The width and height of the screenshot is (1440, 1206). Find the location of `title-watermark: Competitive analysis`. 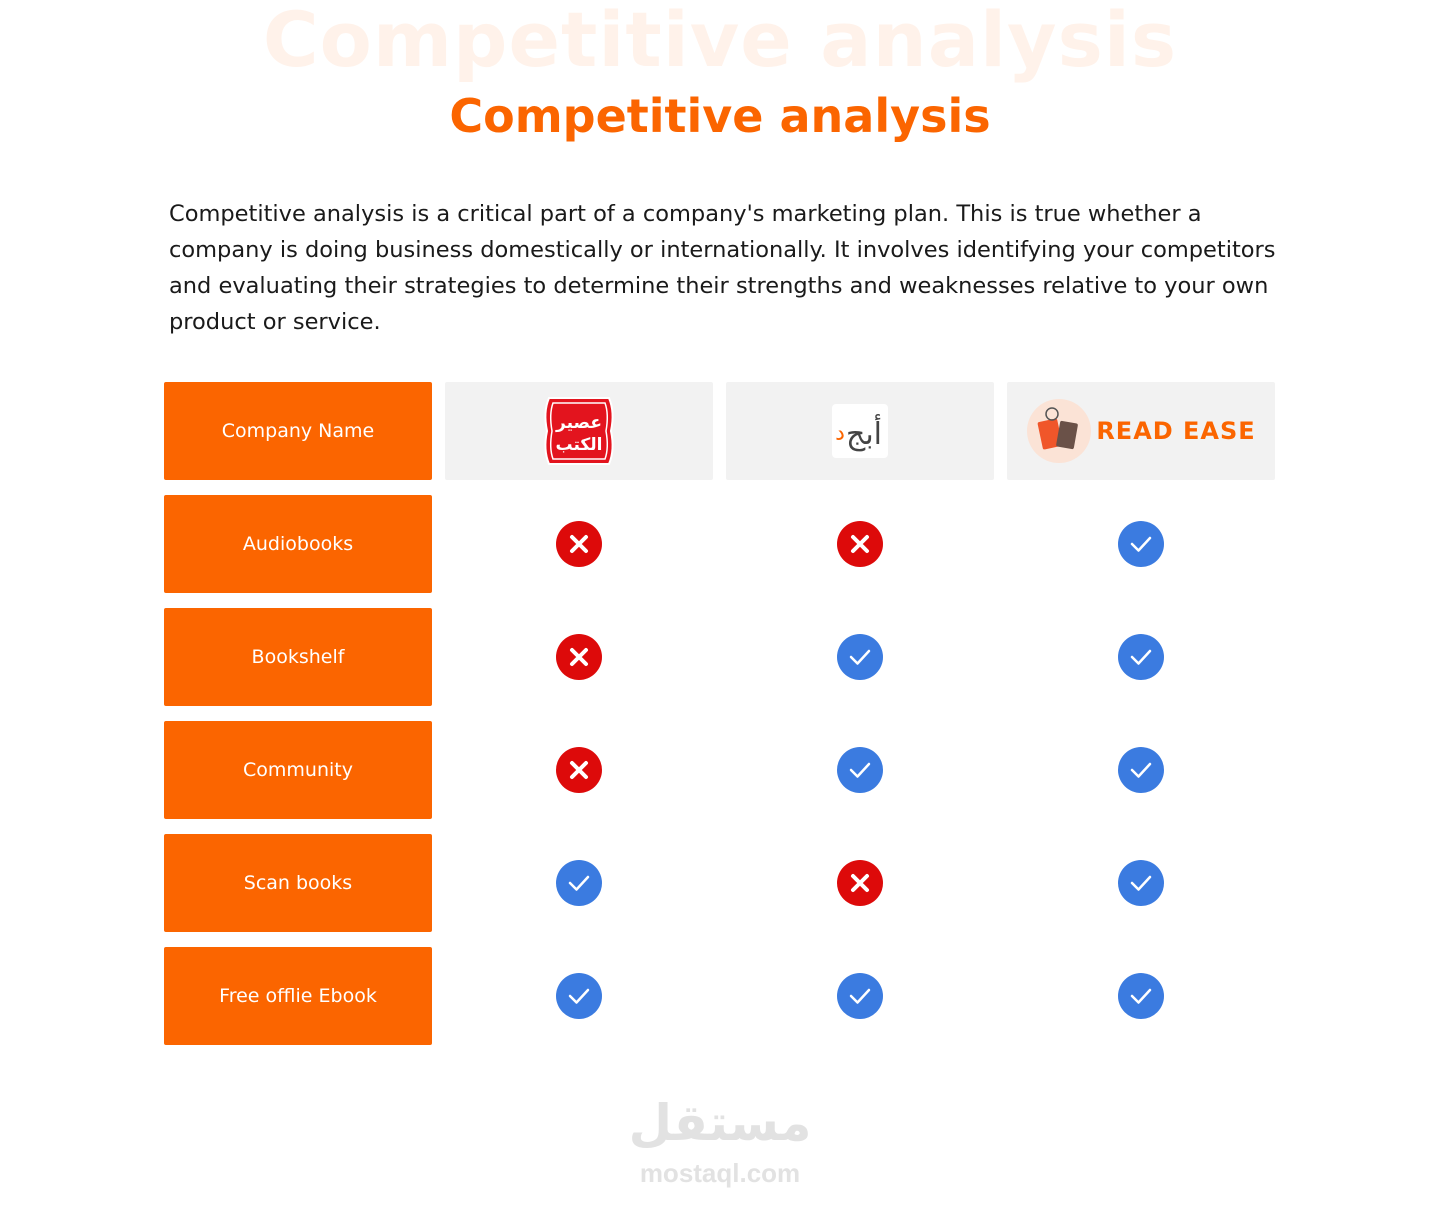

title-watermark: Competitive analysis is located at coordinates (720, 42).